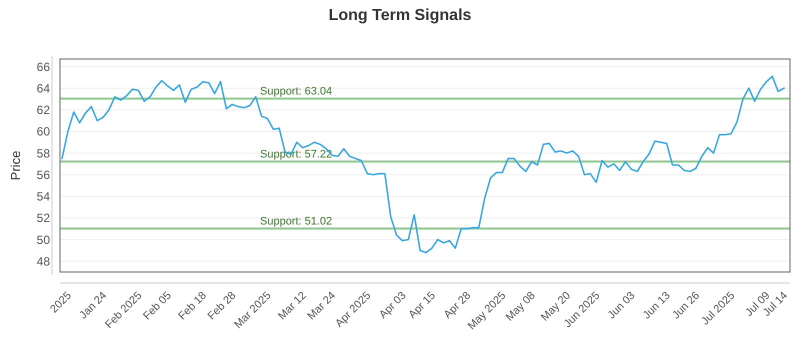  What do you see at coordinates (157, 306) in the screenshot?
I see `x-tick-label: Feb 05` at bounding box center [157, 306].